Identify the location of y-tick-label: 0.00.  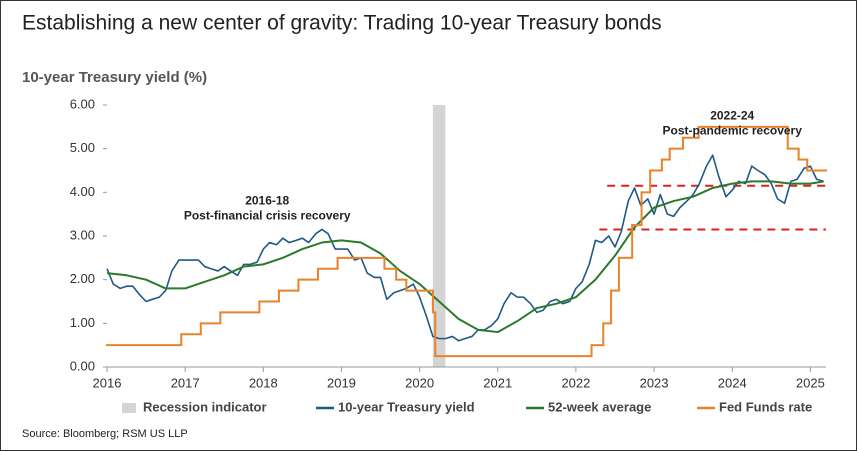
(82, 365).